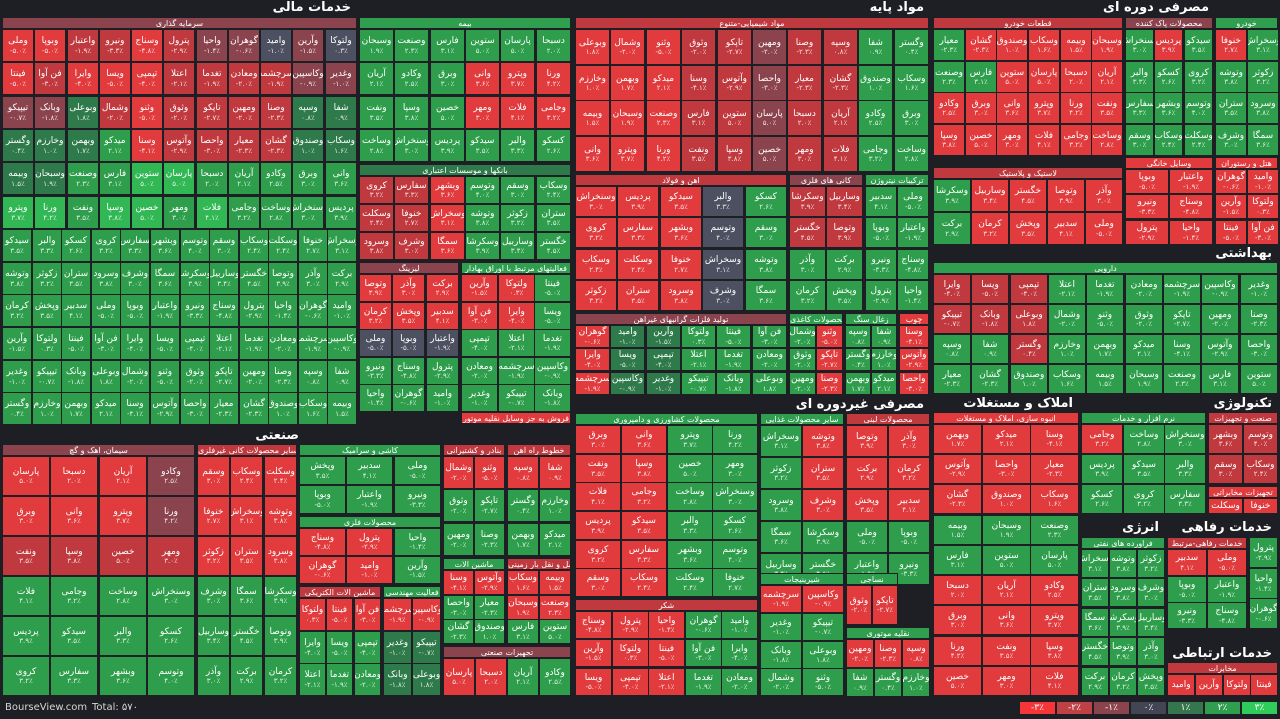 Image resolution: width=1280 pixels, height=719 pixels. I want to click on stock-tile: وکادو ۲.۵٪, so click(949, 108).